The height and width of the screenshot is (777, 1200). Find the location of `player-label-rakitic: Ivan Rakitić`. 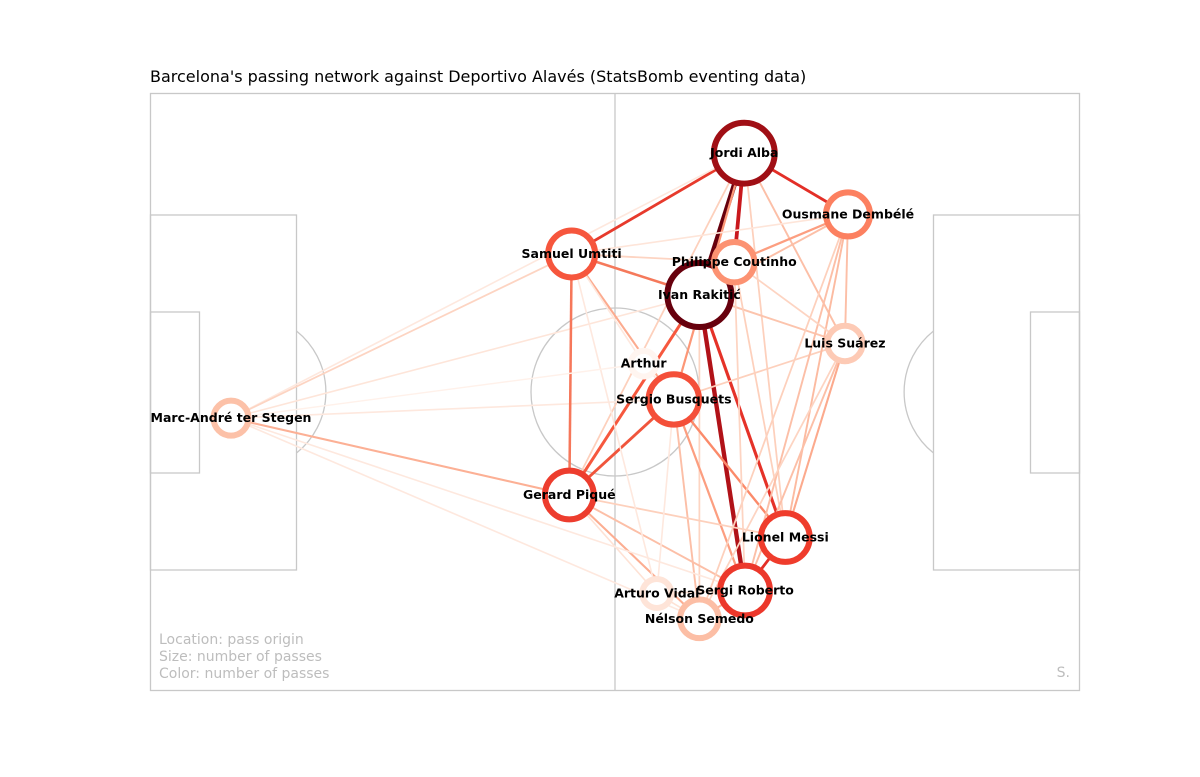

player-label-rakitic: Ivan Rakitić is located at coordinates (699, 294).